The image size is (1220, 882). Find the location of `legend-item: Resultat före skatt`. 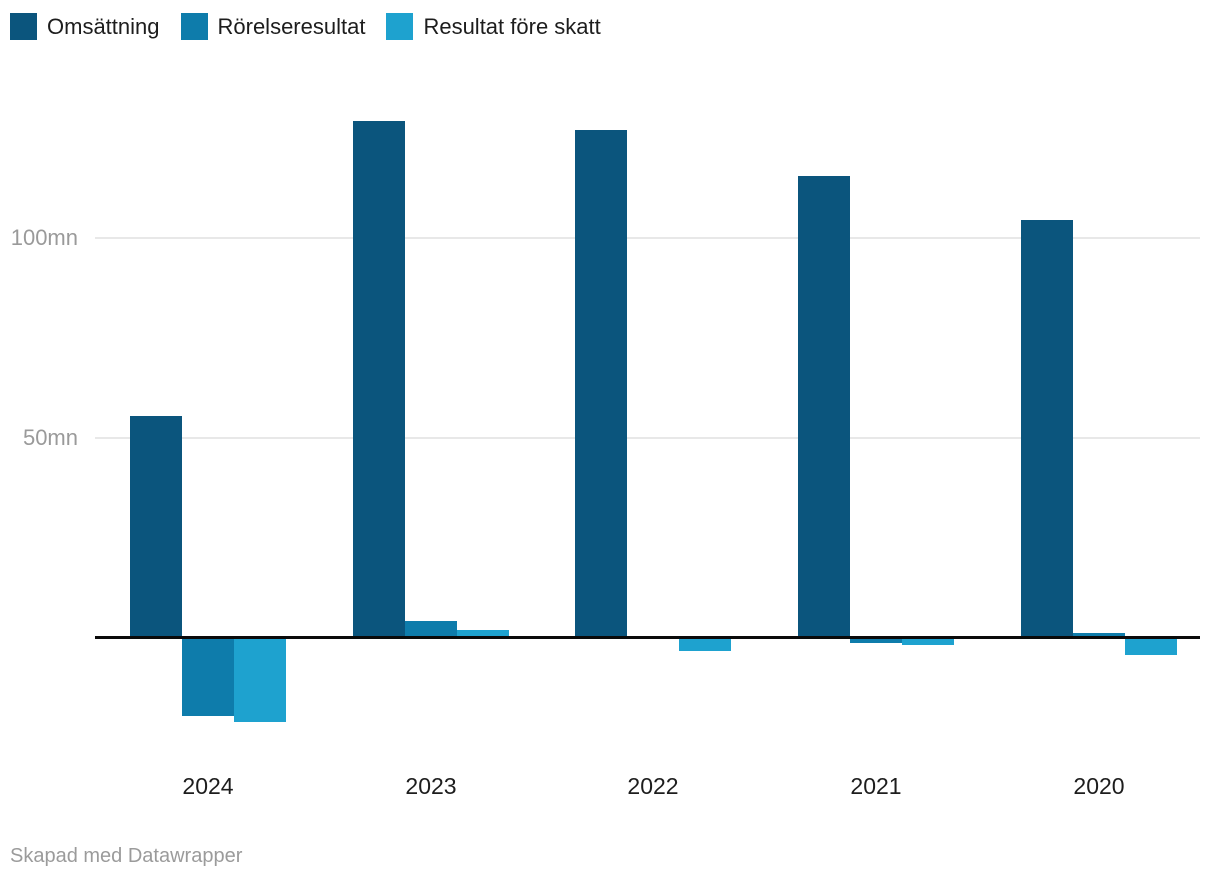

legend-item: Resultat före skatt is located at coordinates (493, 26).